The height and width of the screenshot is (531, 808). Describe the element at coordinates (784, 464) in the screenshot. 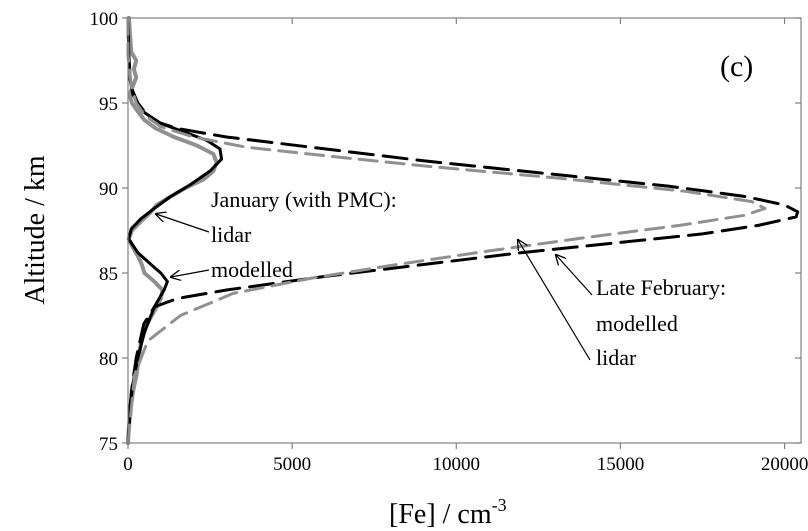

I see `x-tick-label: 20000` at that location.